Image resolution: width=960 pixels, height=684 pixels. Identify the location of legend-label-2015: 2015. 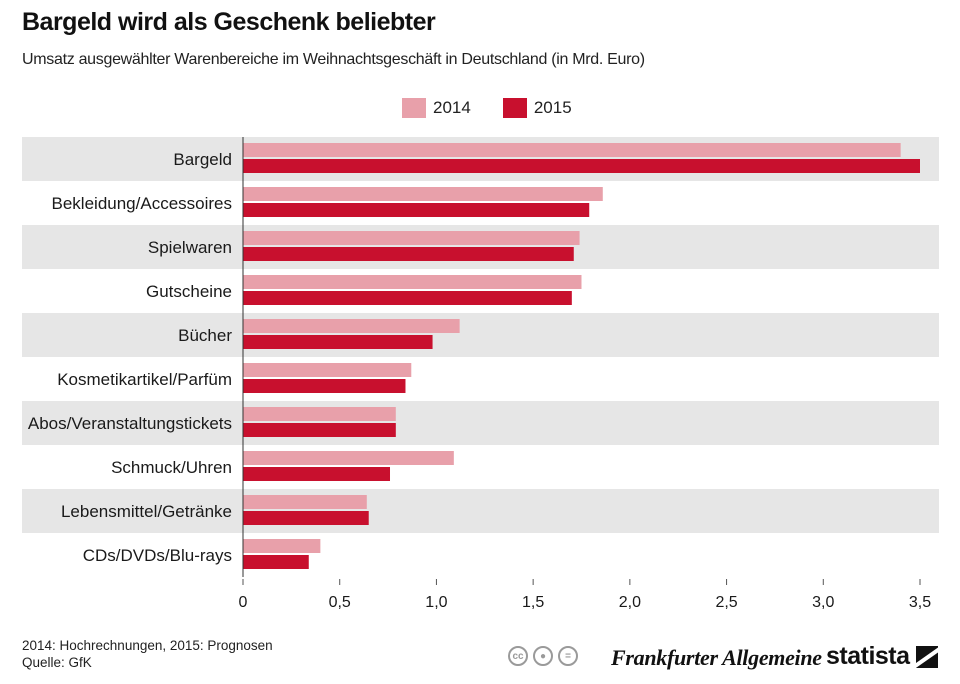
(552, 107).